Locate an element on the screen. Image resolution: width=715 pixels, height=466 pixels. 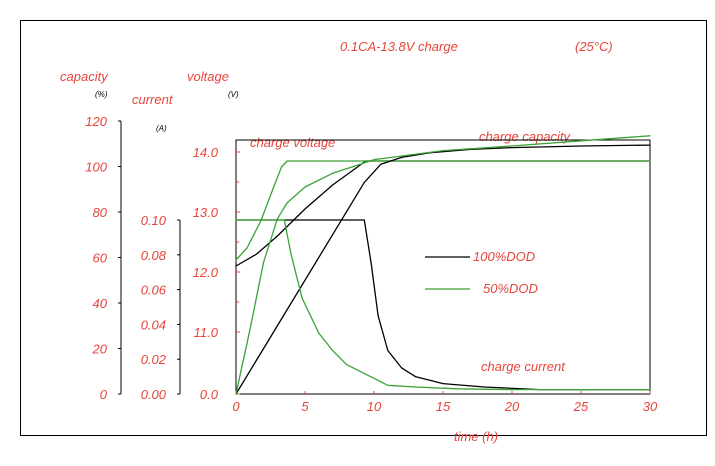
series-line-charge-voltage-50pctdod is located at coordinates (442, 210).